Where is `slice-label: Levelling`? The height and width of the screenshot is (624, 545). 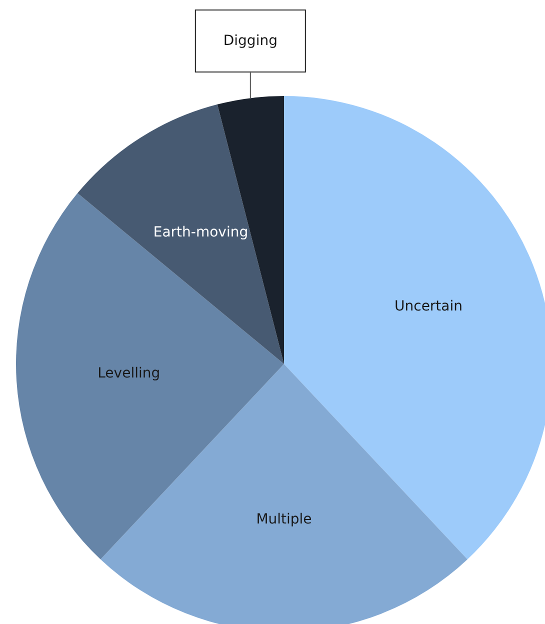 slice-label: Levelling is located at coordinates (129, 374).